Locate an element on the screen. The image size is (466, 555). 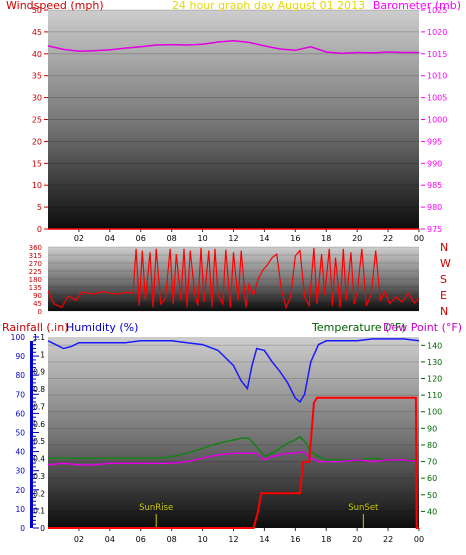
direction-tick-label: 180 is located at coordinates (35, 280).